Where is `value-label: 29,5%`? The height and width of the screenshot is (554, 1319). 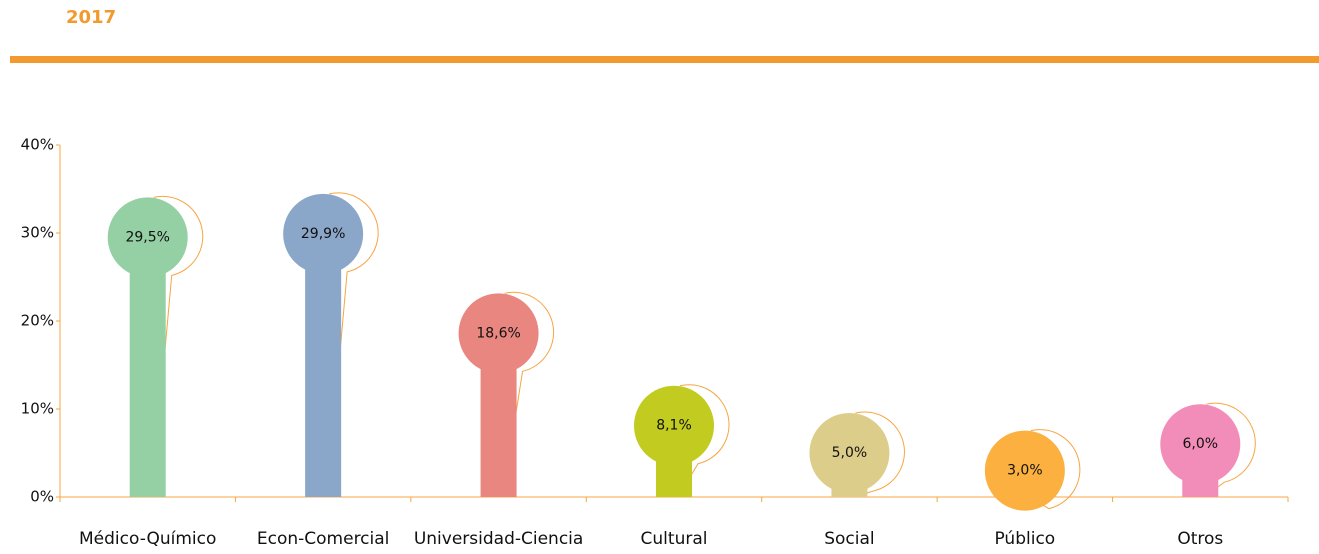
value-label: 29,5% is located at coordinates (147, 237).